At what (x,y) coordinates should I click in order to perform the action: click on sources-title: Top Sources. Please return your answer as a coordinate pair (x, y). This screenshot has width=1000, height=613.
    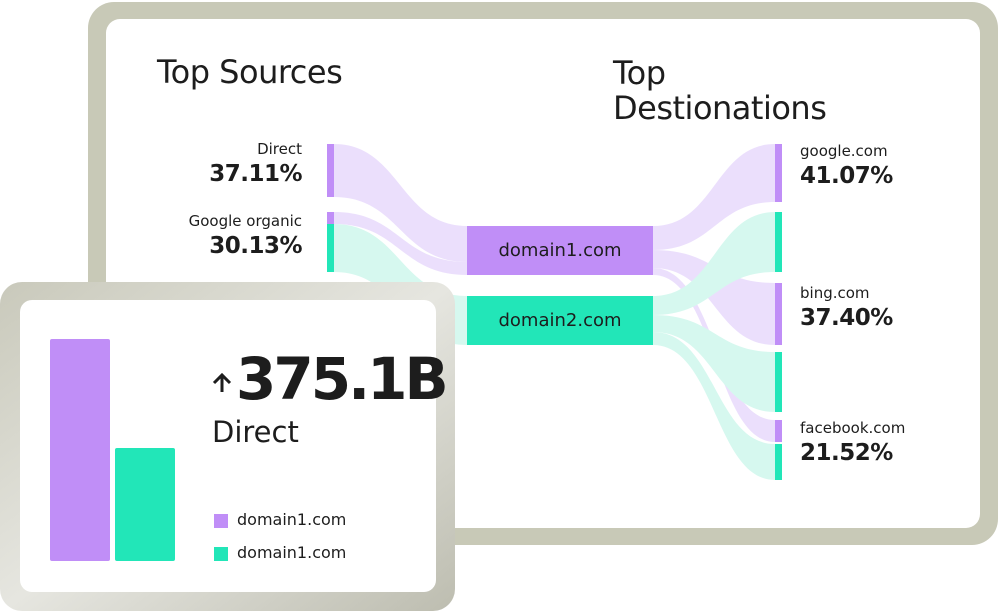
    Looking at the image, I should click on (250, 72).